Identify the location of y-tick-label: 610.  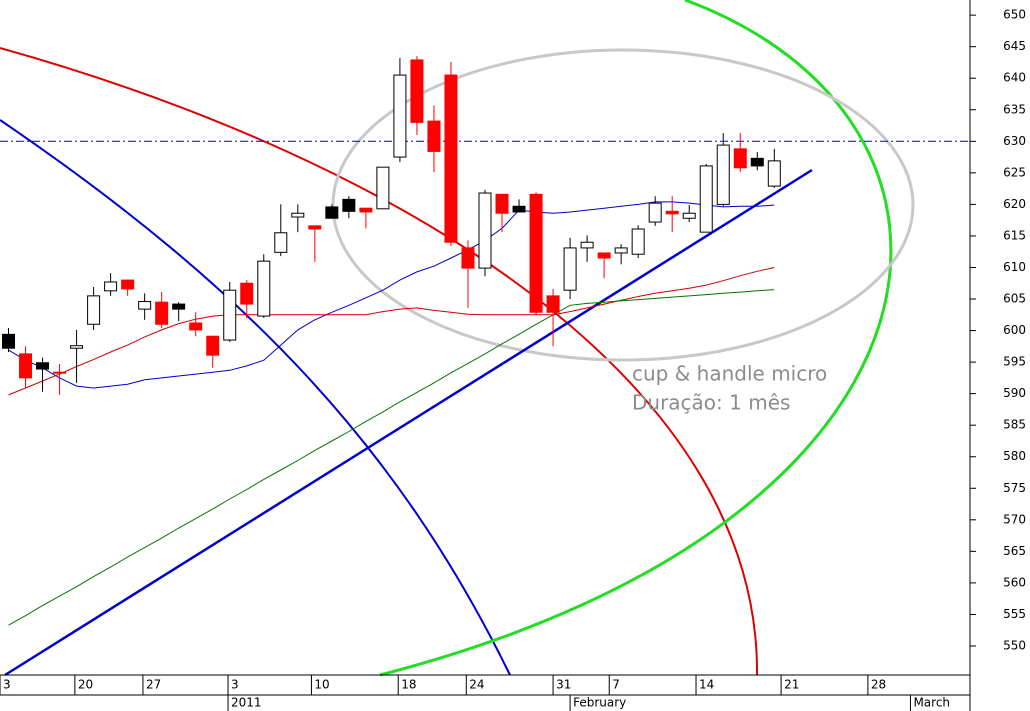
(1014, 267).